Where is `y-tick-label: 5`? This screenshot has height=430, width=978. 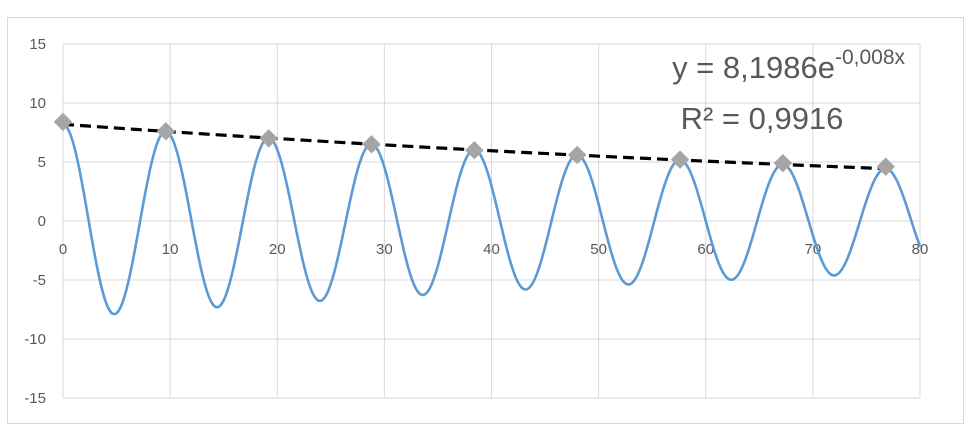 y-tick-label: 5 is located at coordinates (42, 162).